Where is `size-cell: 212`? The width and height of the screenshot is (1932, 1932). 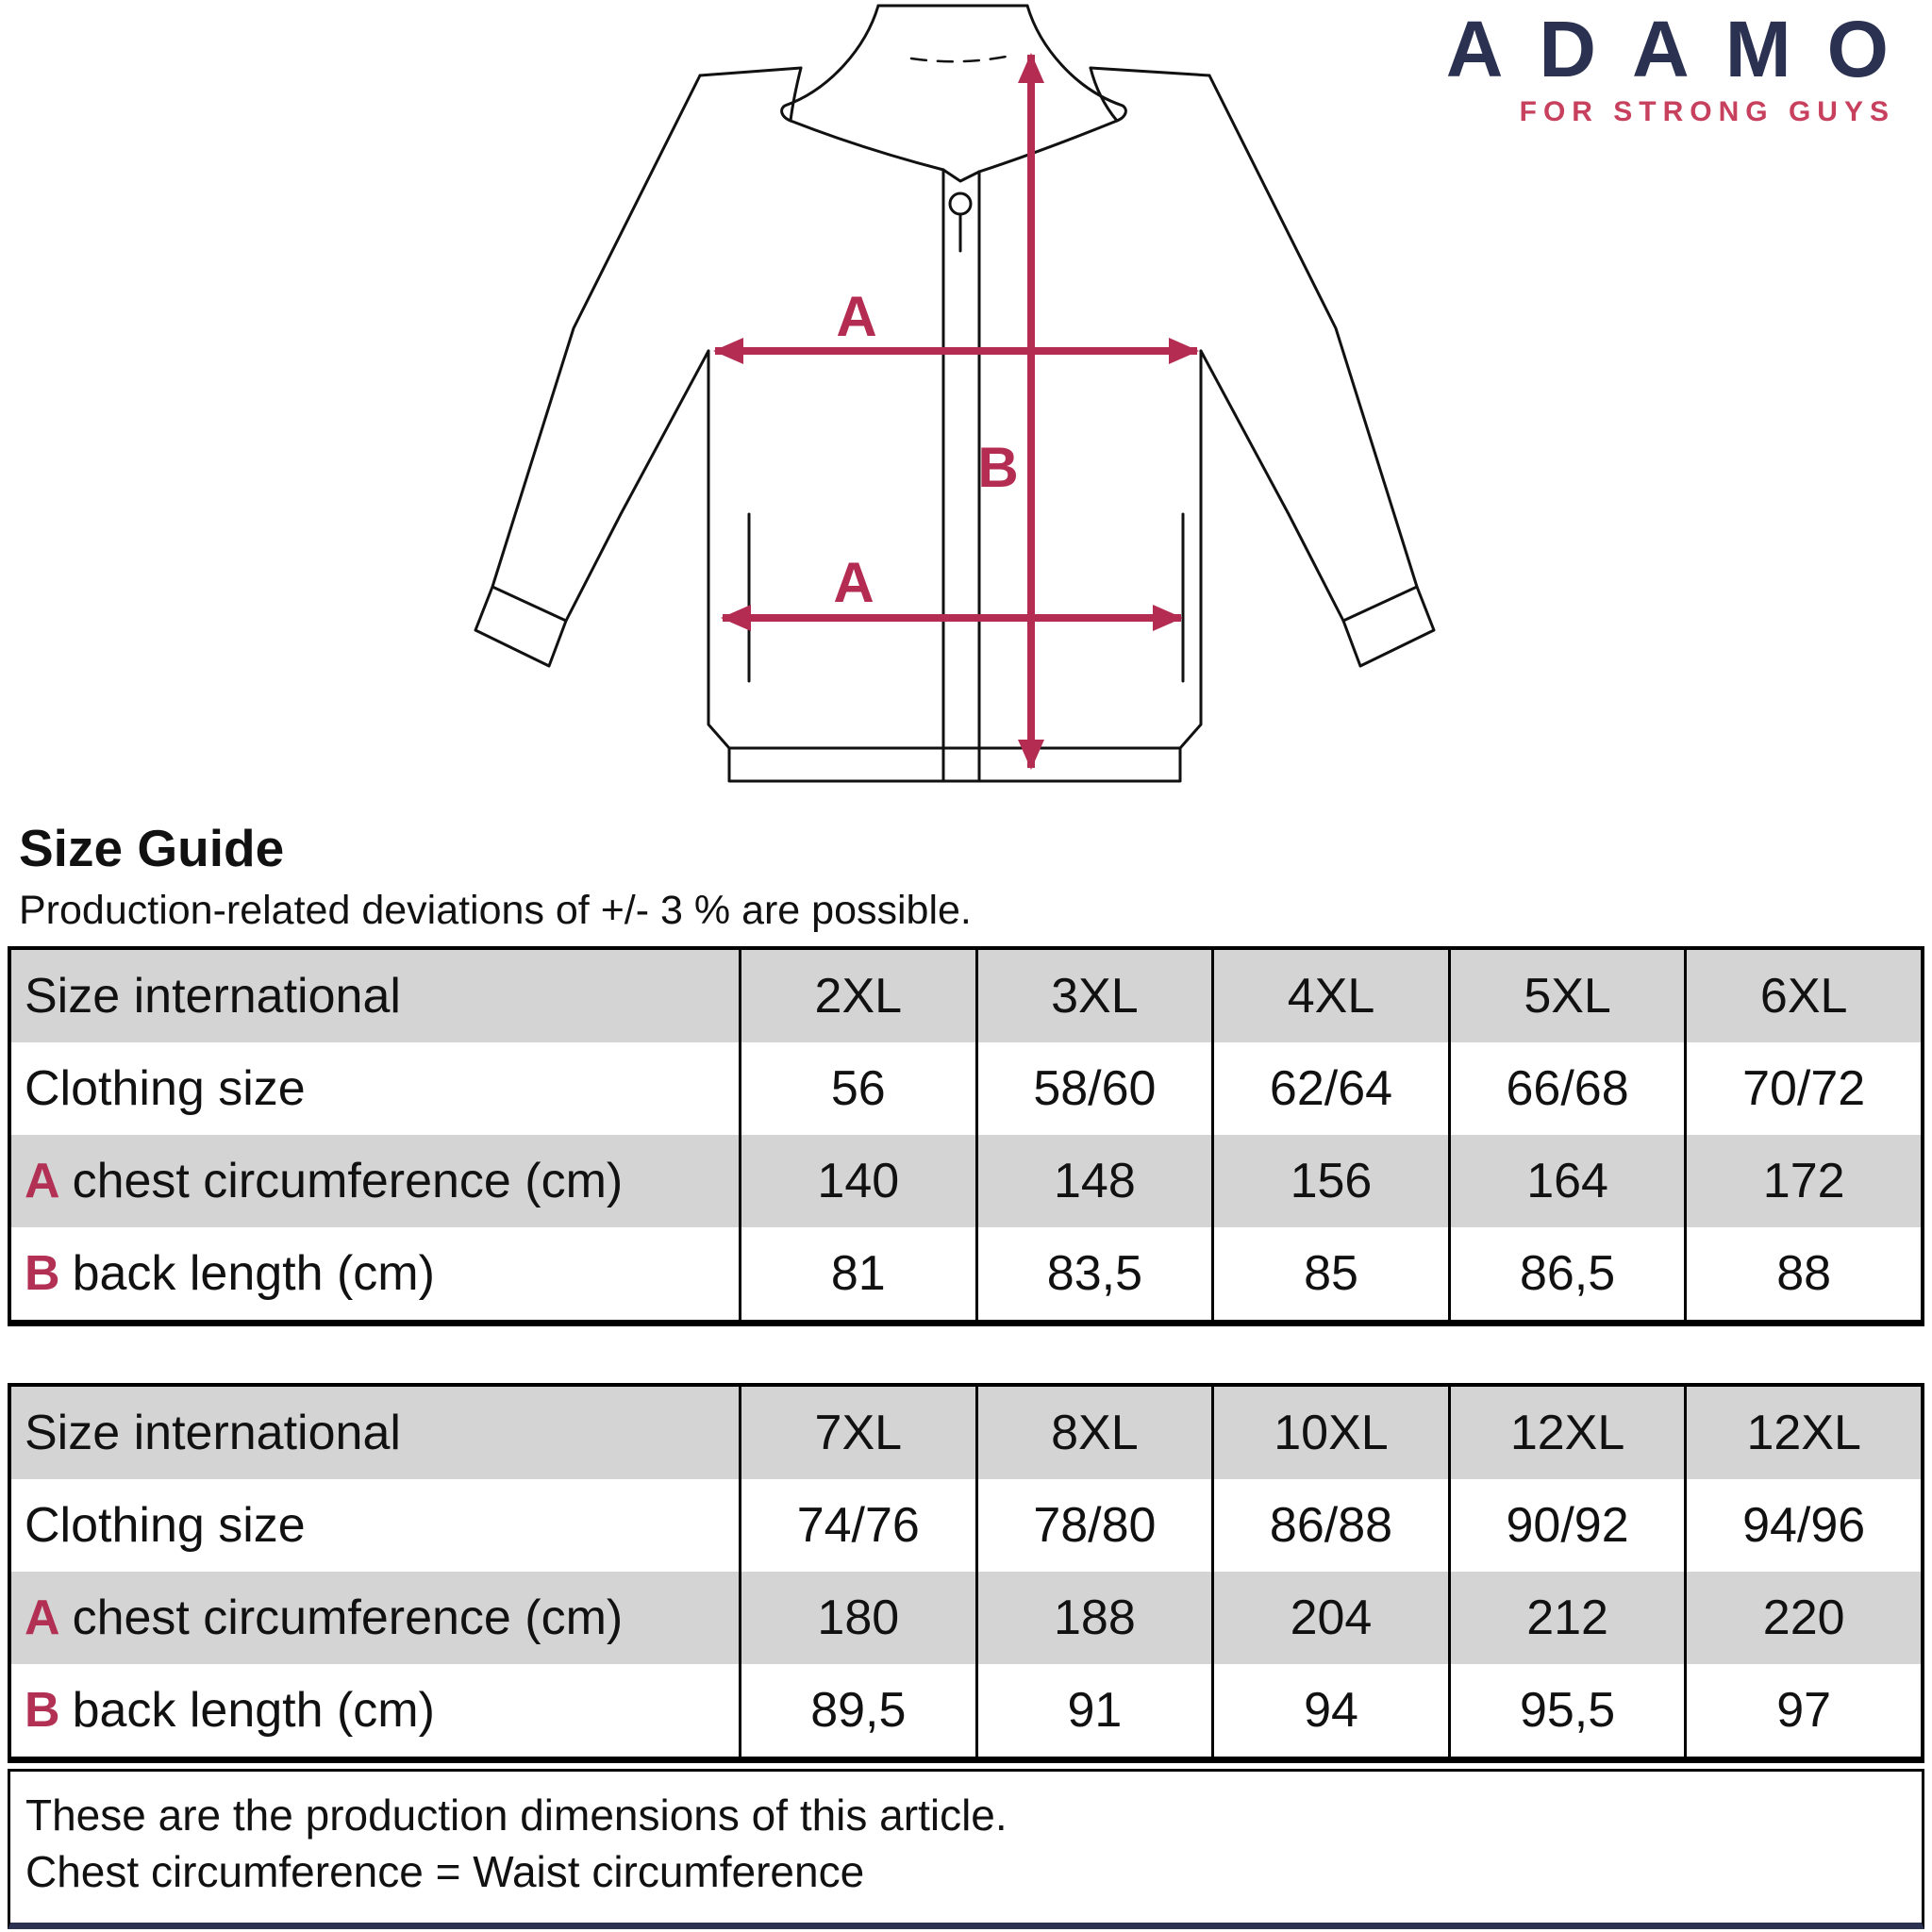 size-cell: 212 is located at coordinates (1569, 1618).